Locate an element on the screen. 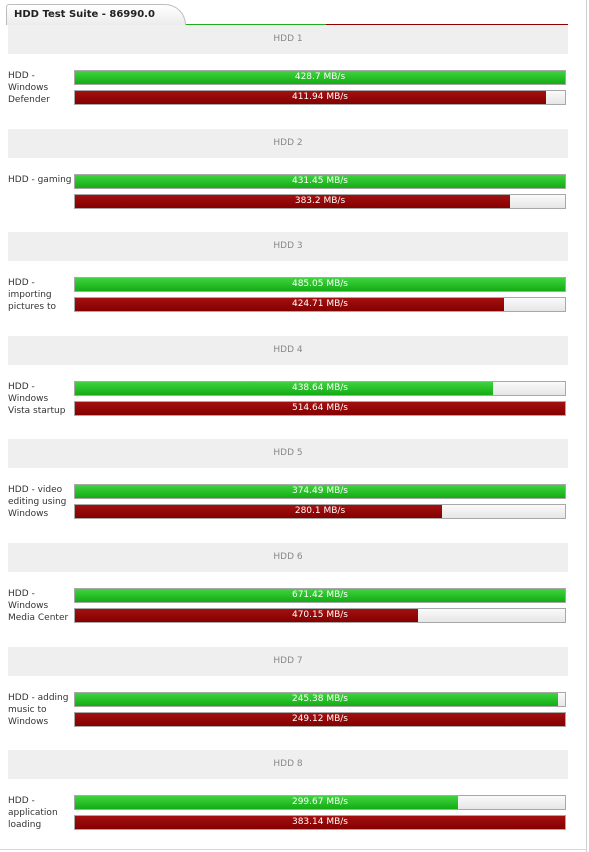 This screenshot has height=852, width=589. group-header: HDD 6 is located at coordinates (288, 557).